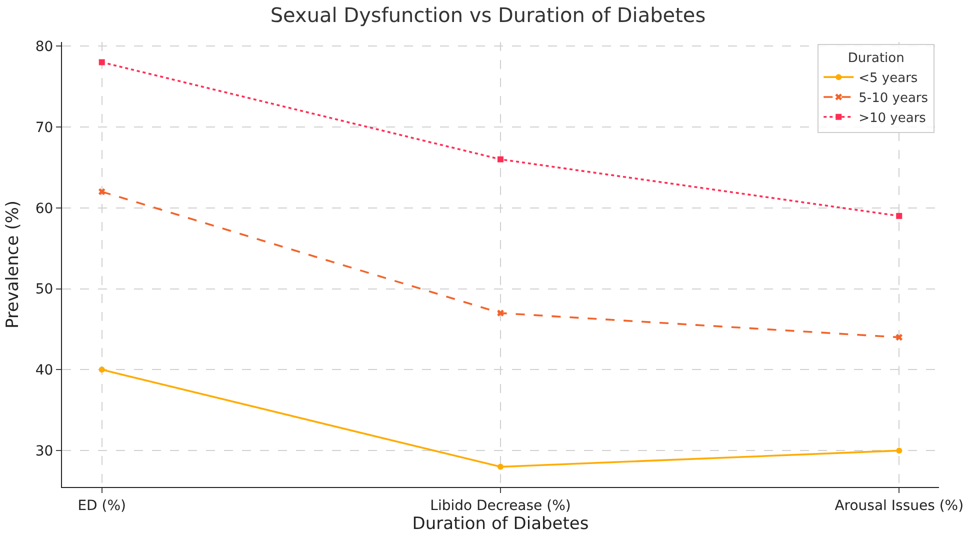 The height and width of the screenshot is (542, 976). I want to click on y-tick-label: 40, so click(44, 370).